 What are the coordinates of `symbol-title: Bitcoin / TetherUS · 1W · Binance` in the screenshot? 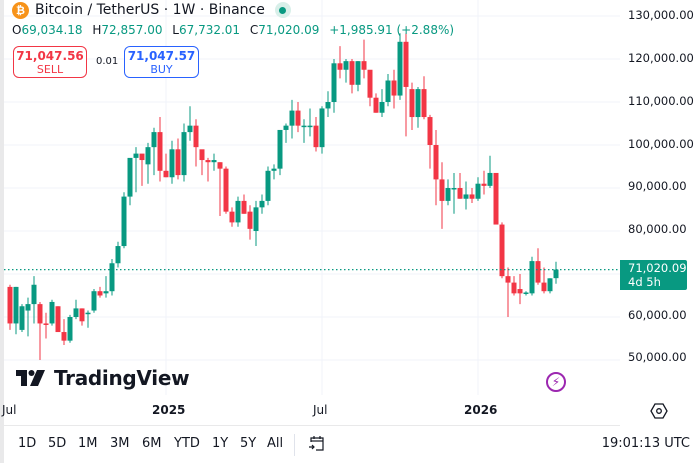 It's located at (150, 10).